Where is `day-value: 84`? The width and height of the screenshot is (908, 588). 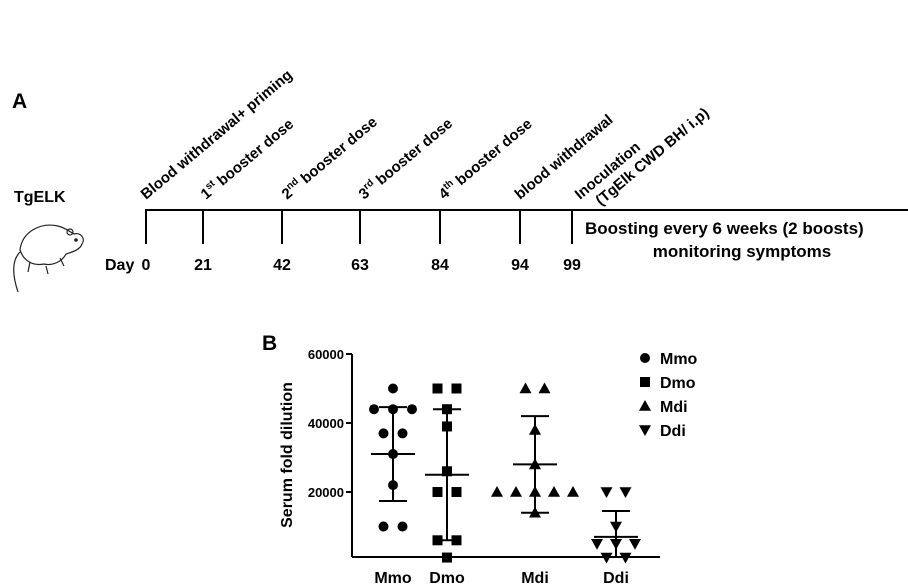 day-value: 84 is located at coordinates (440, 265).